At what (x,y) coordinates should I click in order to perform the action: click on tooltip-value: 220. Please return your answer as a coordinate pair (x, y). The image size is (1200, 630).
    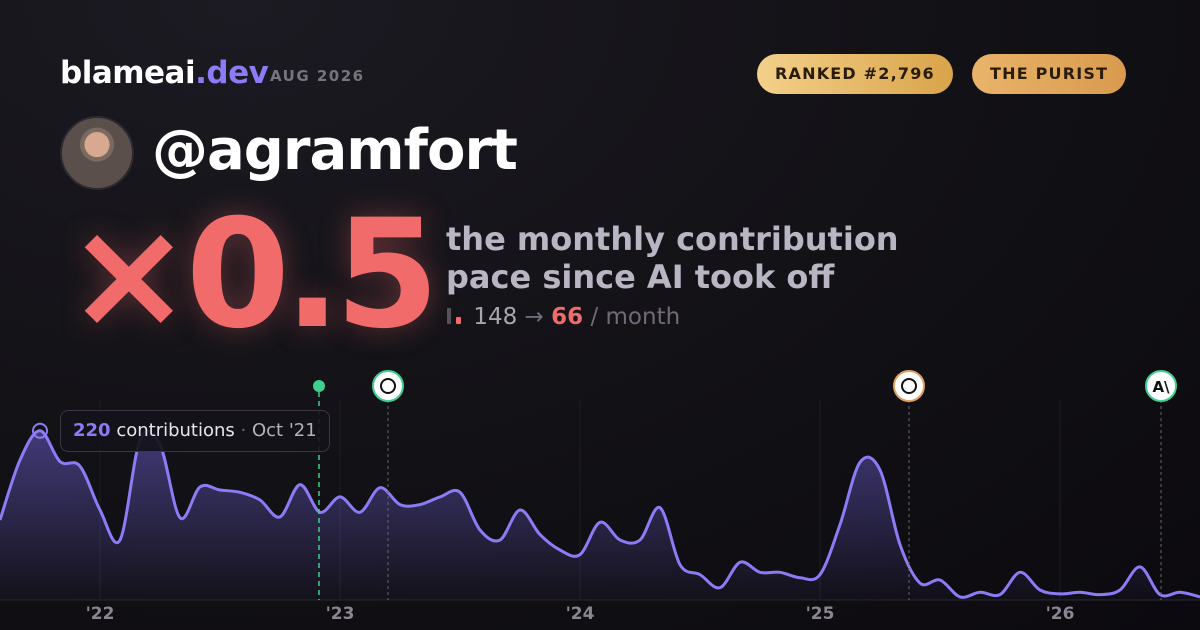
    Looking at the image, I should click on (92, 430).